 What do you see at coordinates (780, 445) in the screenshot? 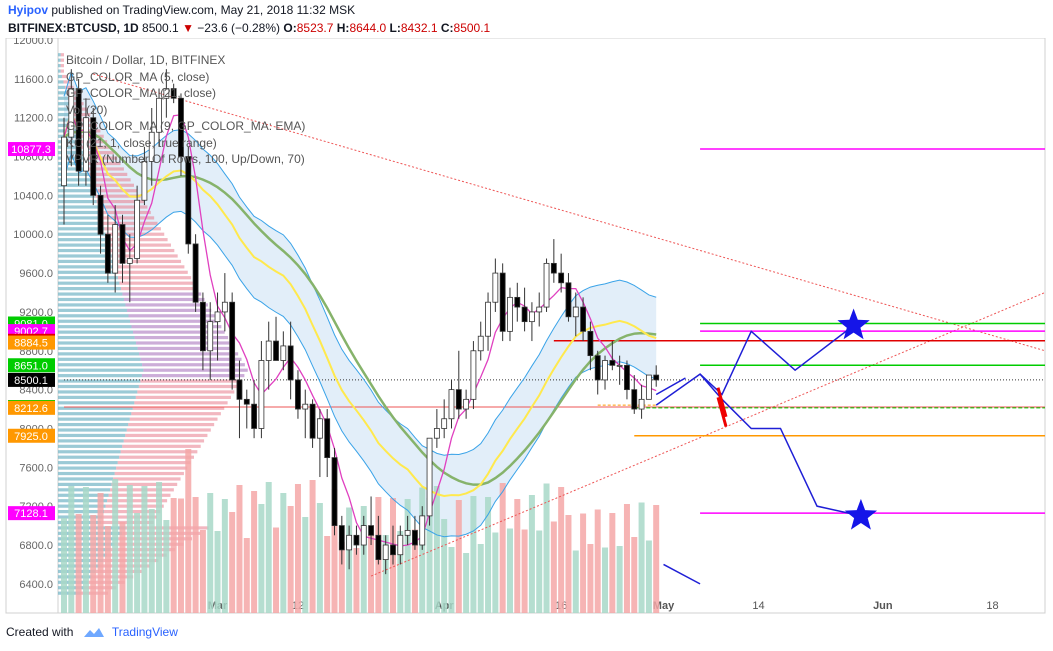
I see `bearish-forecast-path` at bounding box center [780, 445].